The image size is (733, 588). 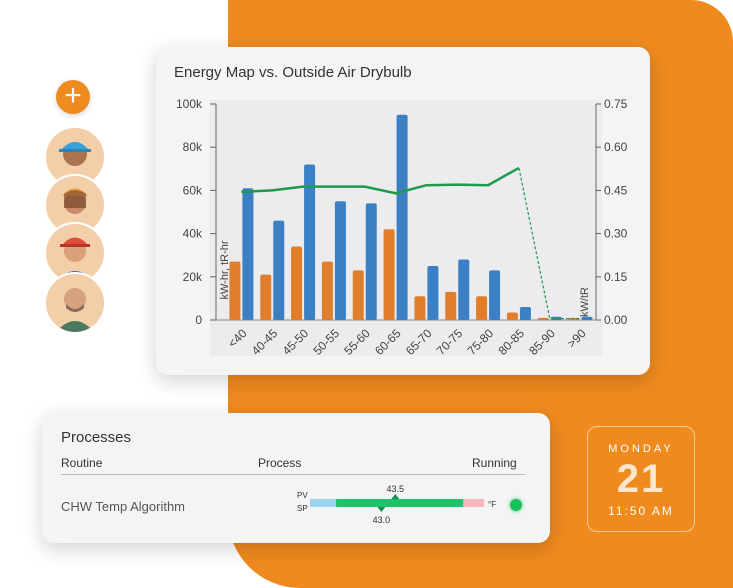 What do you see at coordinates (616, 277) in the screenshot?
I see `y2-tick-label: 0.15` at bounding box center [616, 277].